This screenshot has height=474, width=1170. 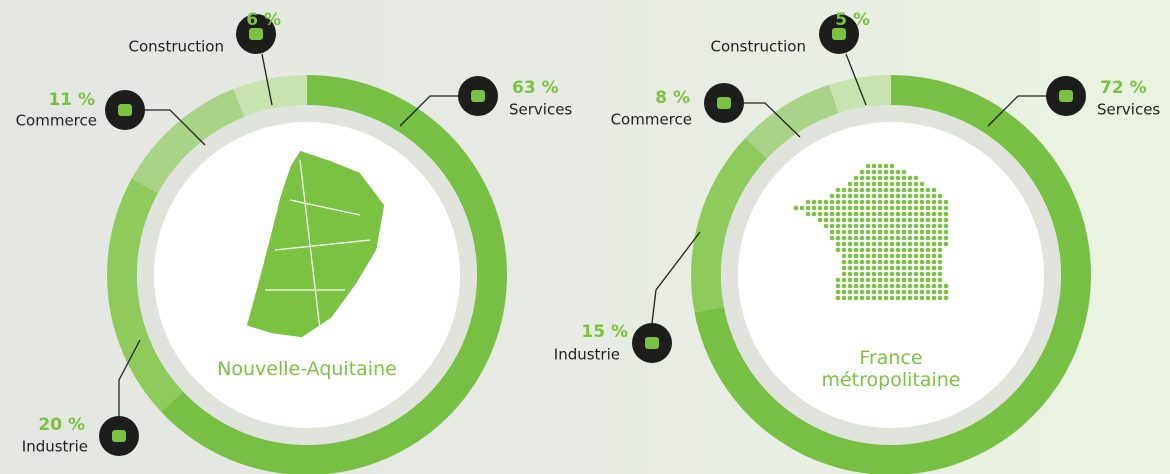 I want to click on france-map, so click(x=871, y=232).